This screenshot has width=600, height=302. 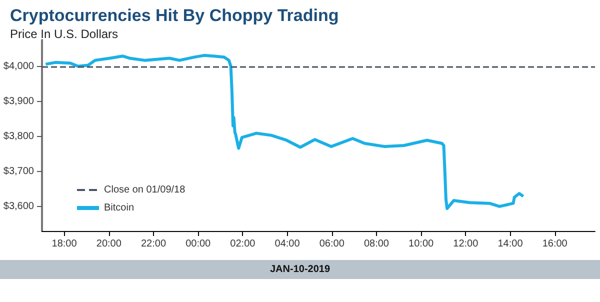 What do you see at coordinates (145, 190) in the screenshot?
I see `legend-label: Close on 01/09/18` at bounding box center [145, 190].